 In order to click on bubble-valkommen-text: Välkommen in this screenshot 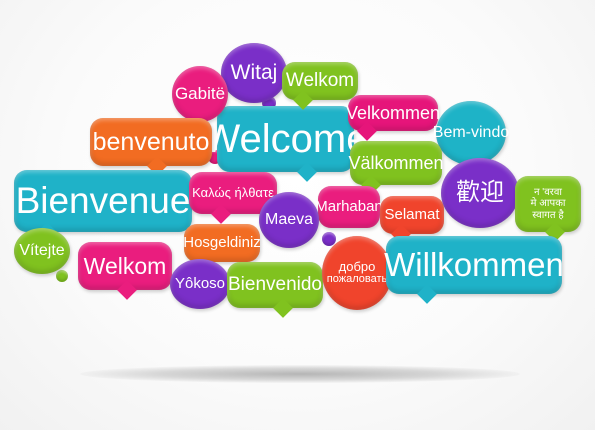, I will do `click(396, 162)`.